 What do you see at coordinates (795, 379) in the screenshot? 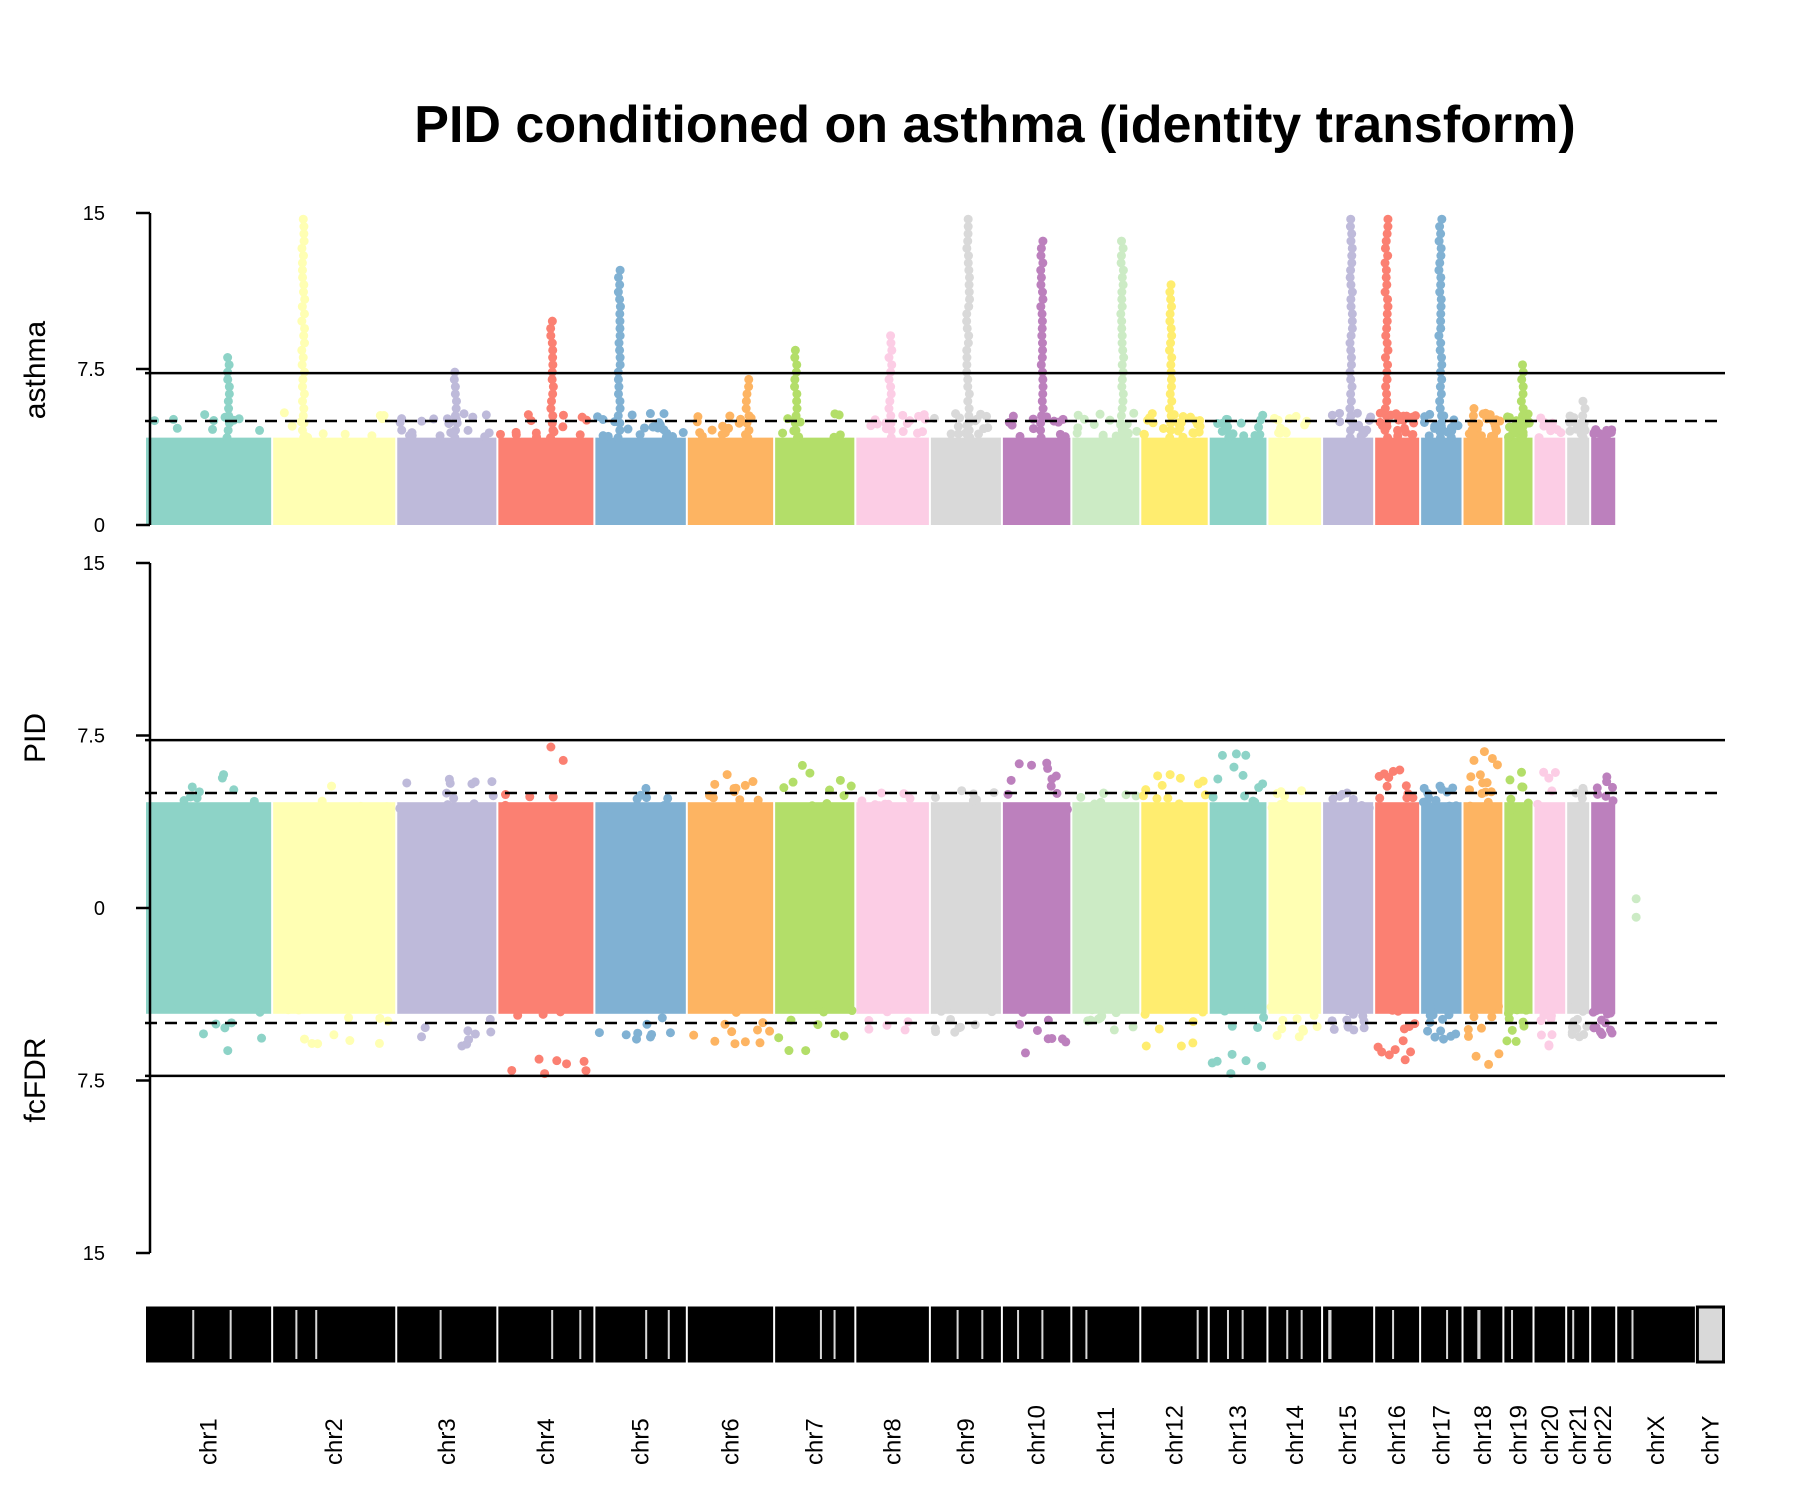
I see `top-peak-chr7` at bounding box center [795, 379].